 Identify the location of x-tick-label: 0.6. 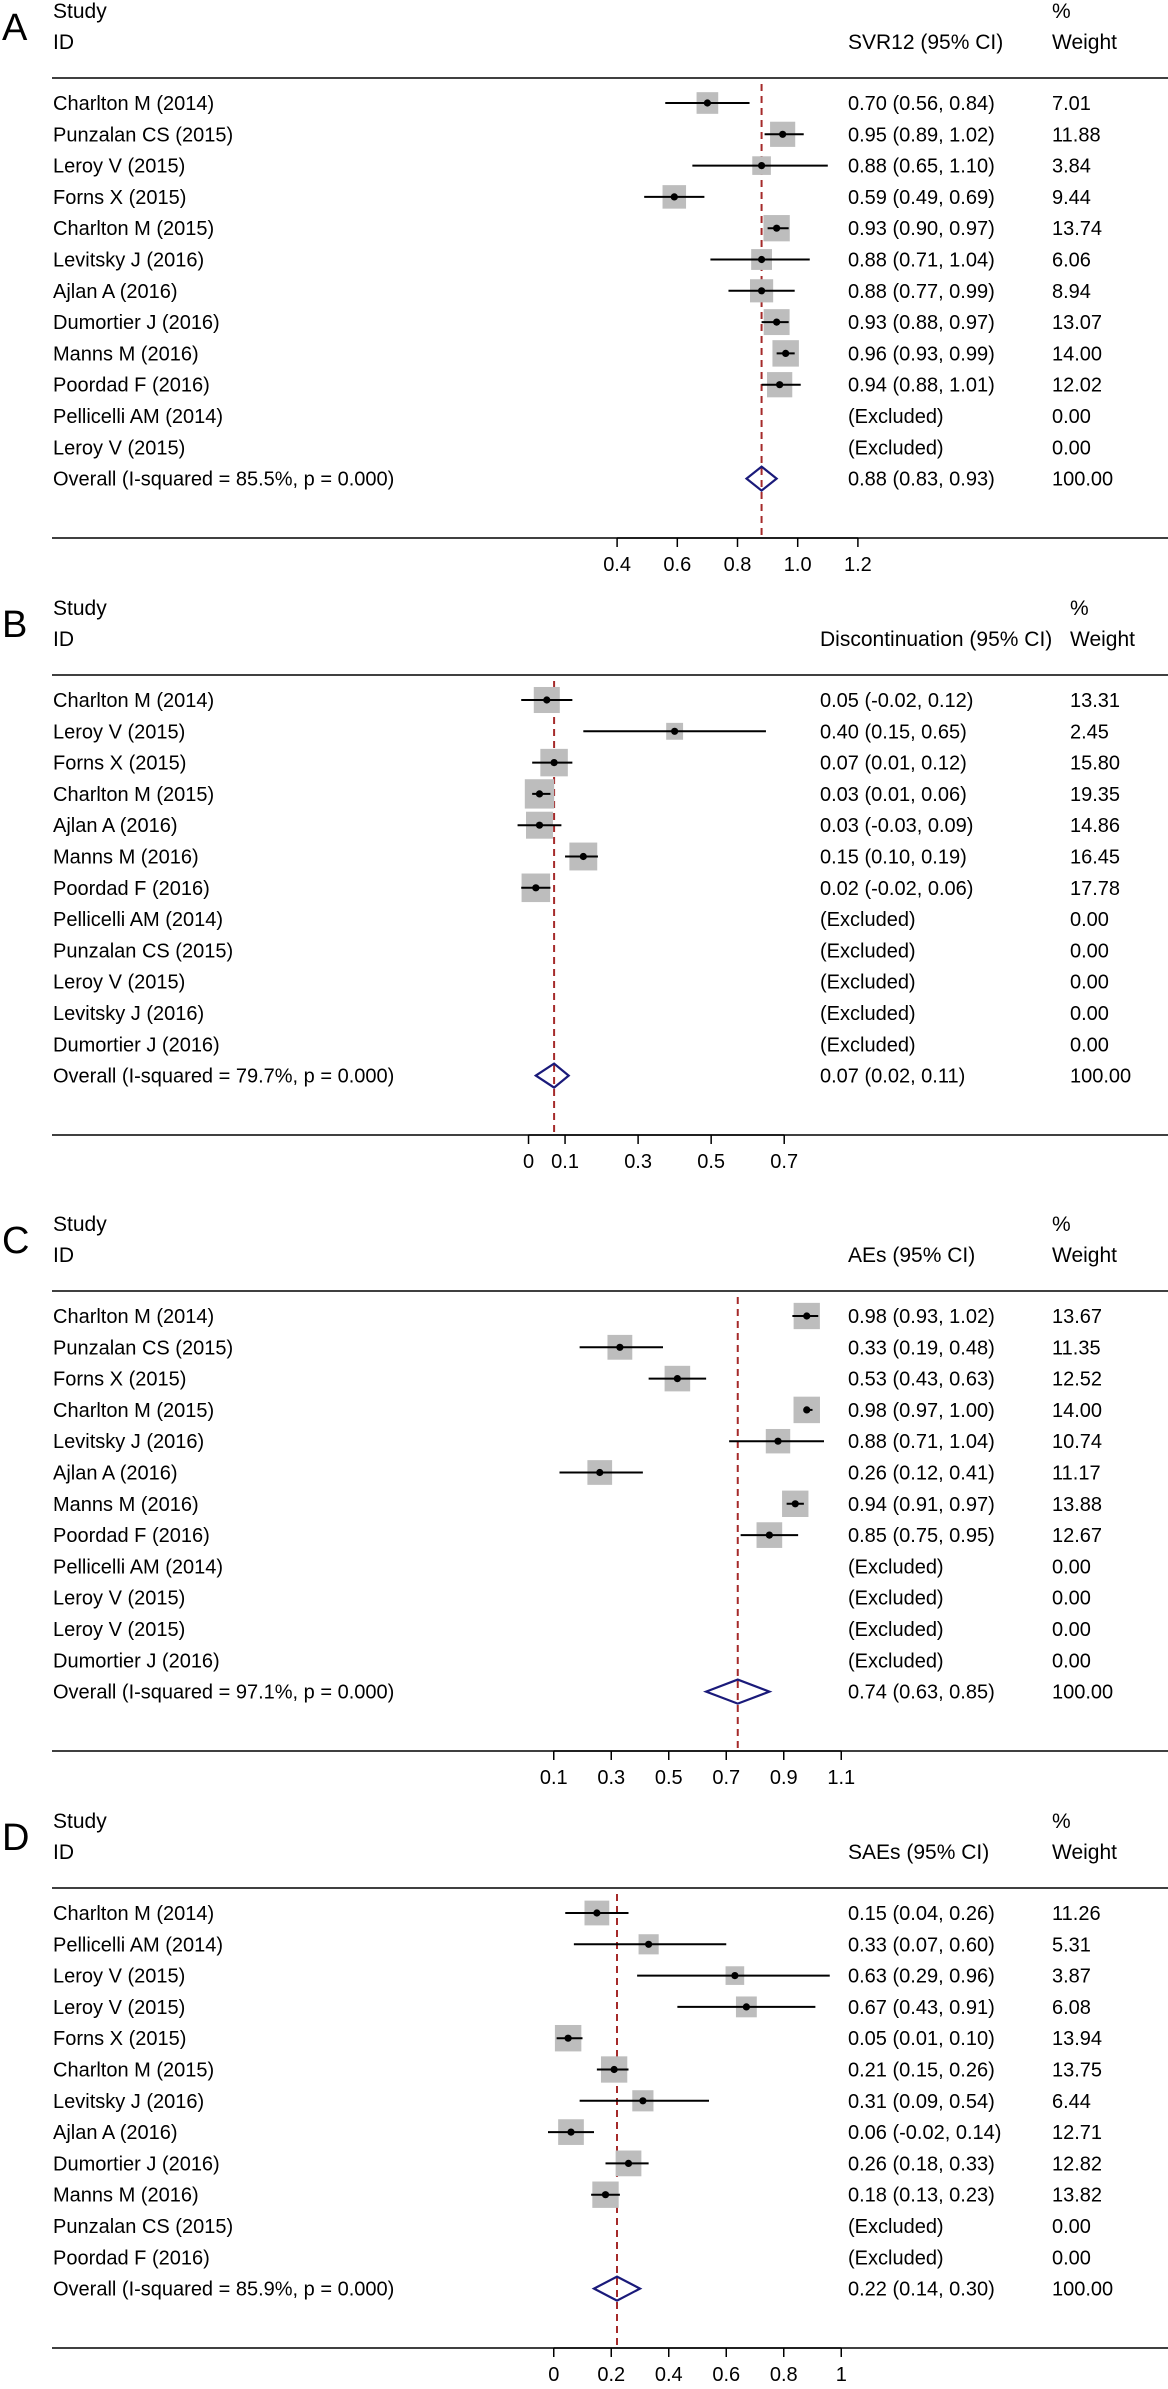
(677, 565).